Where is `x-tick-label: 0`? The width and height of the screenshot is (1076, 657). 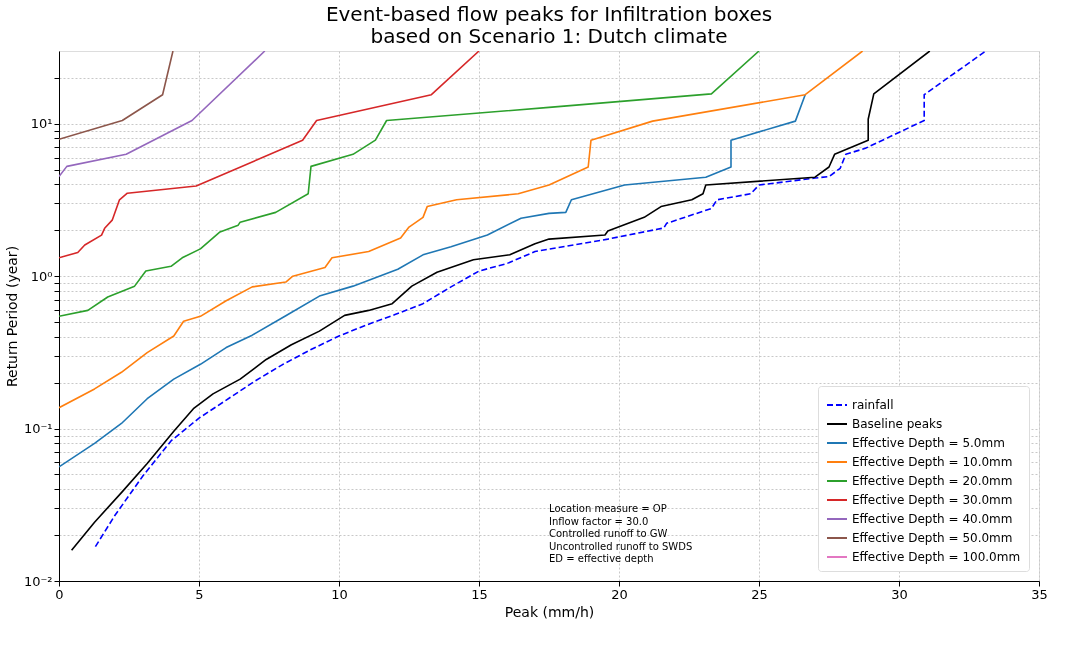
x-tick-label: 0 is located at coordinates (59, 594).